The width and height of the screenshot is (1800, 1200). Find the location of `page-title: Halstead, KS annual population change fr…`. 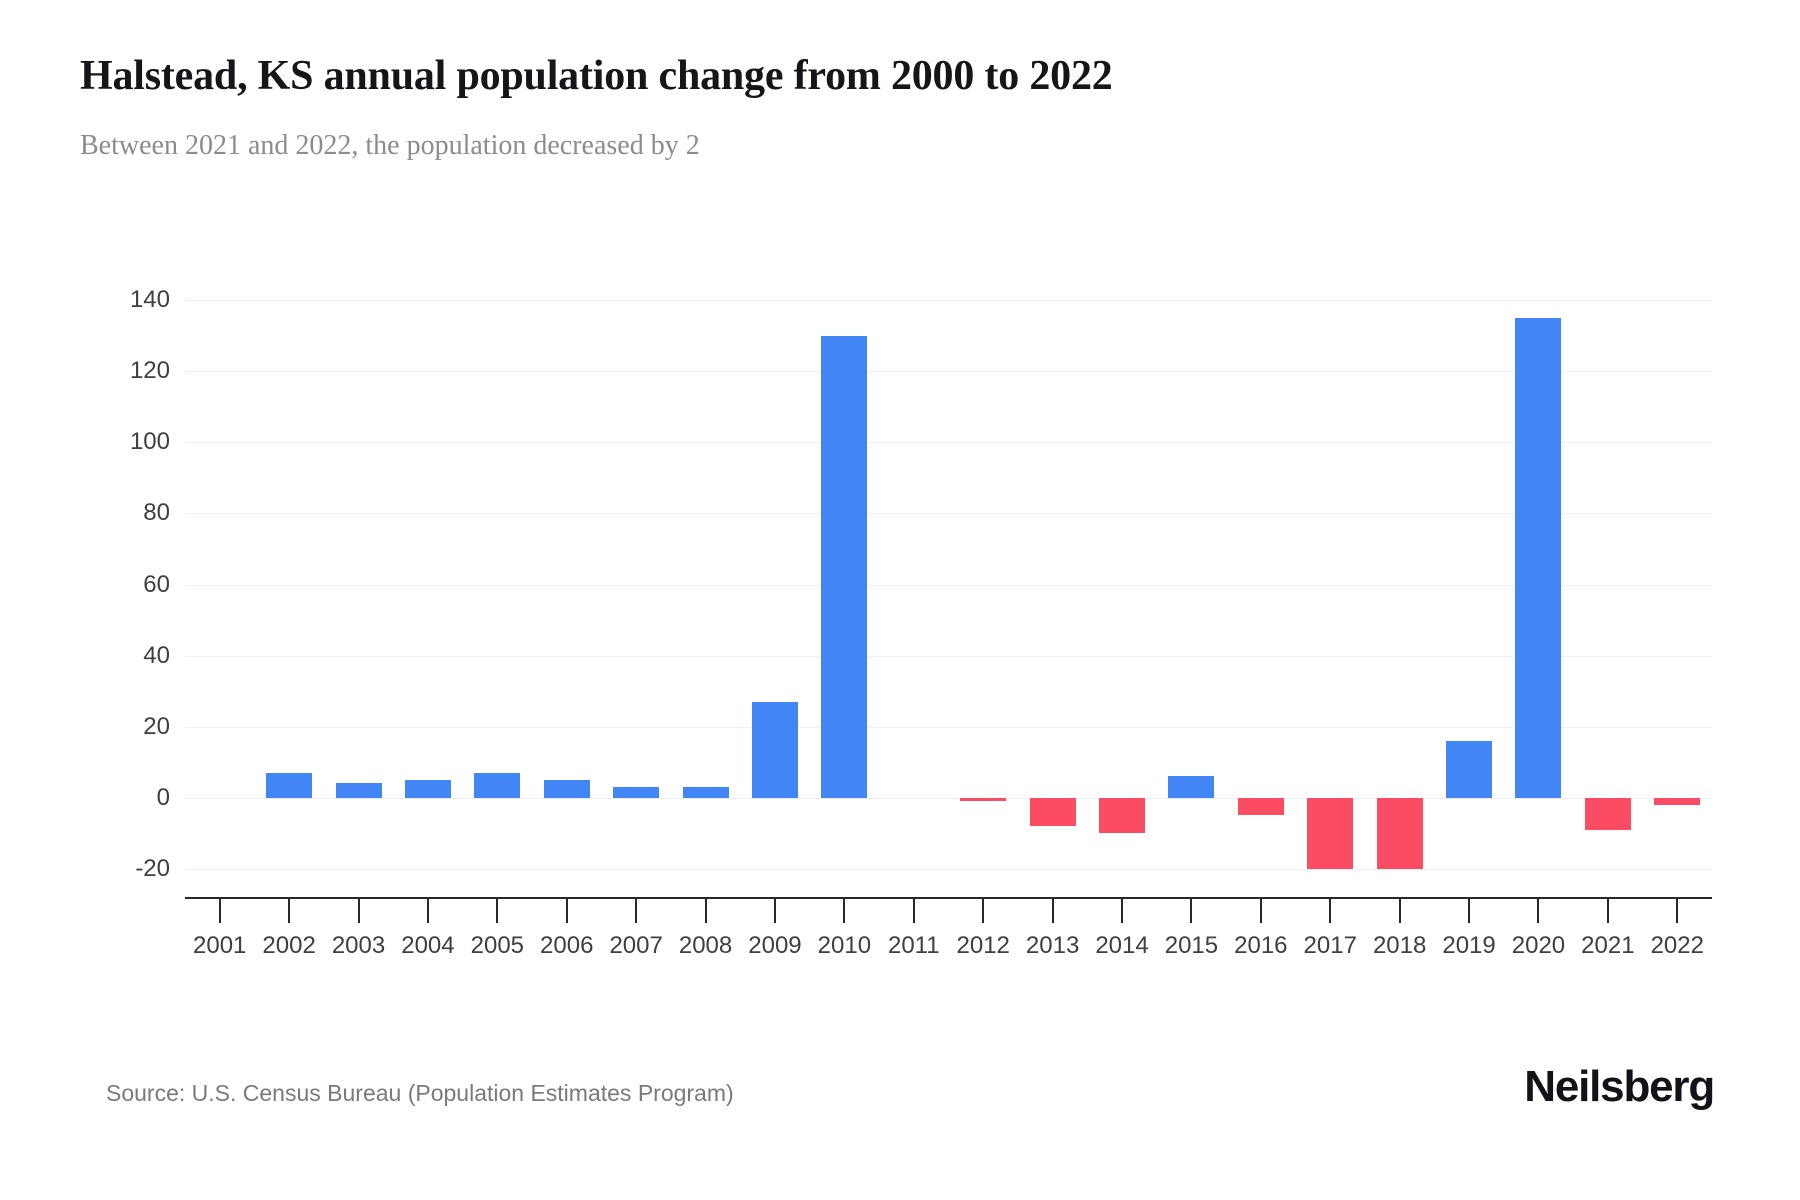

page-title: Halstead, KS annual population change fr… is located at coordinates (596, 76).